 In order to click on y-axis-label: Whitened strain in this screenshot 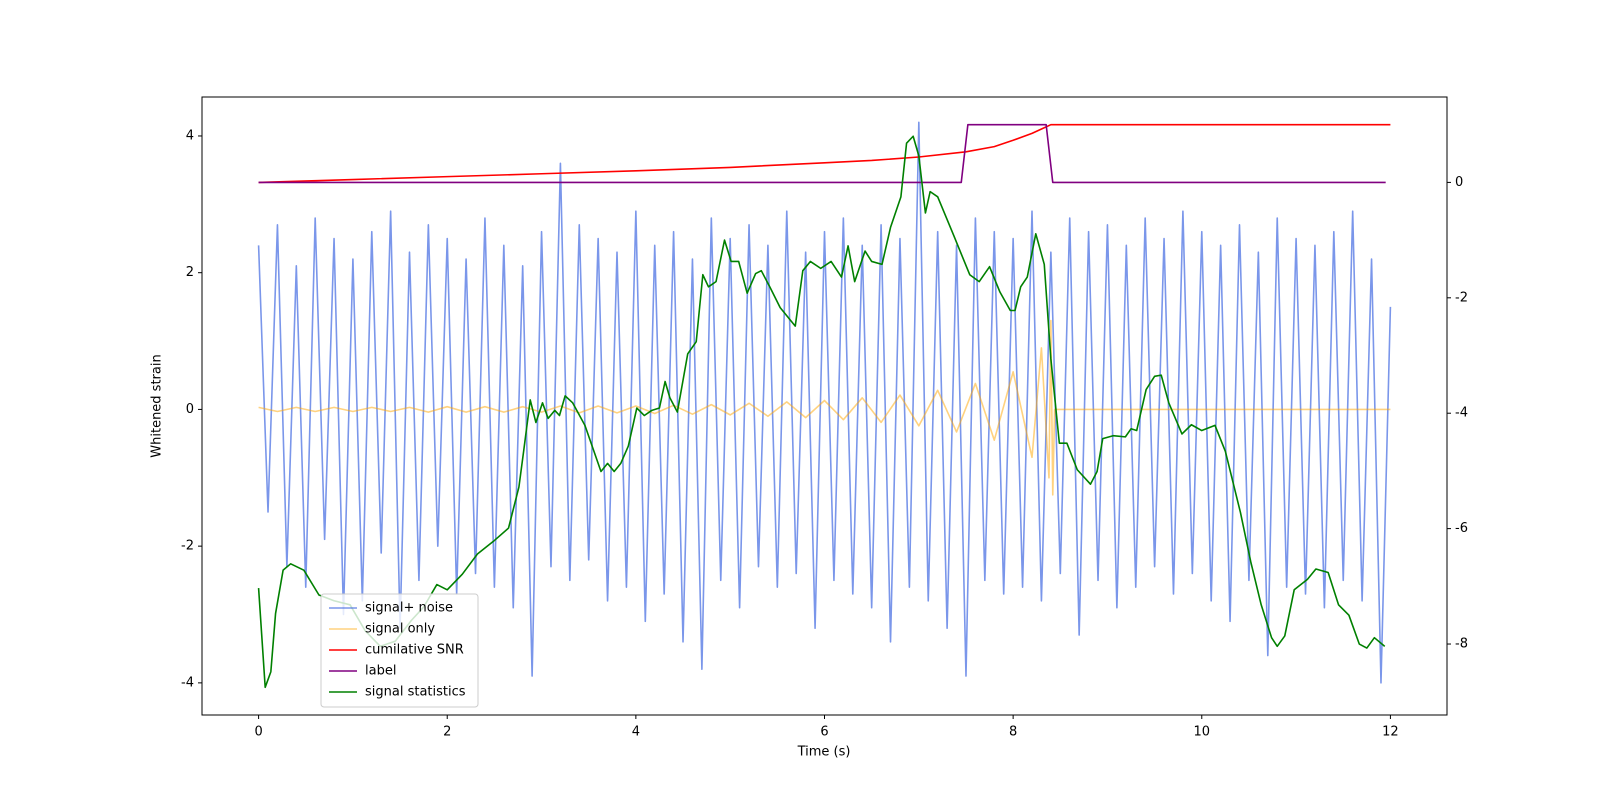, I will do `click(157, 405)`.